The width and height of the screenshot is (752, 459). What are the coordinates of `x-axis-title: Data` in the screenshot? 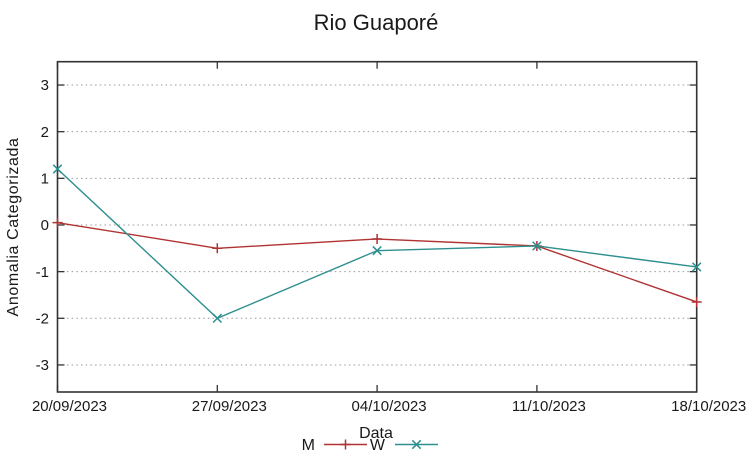 It's located at (376, 433).